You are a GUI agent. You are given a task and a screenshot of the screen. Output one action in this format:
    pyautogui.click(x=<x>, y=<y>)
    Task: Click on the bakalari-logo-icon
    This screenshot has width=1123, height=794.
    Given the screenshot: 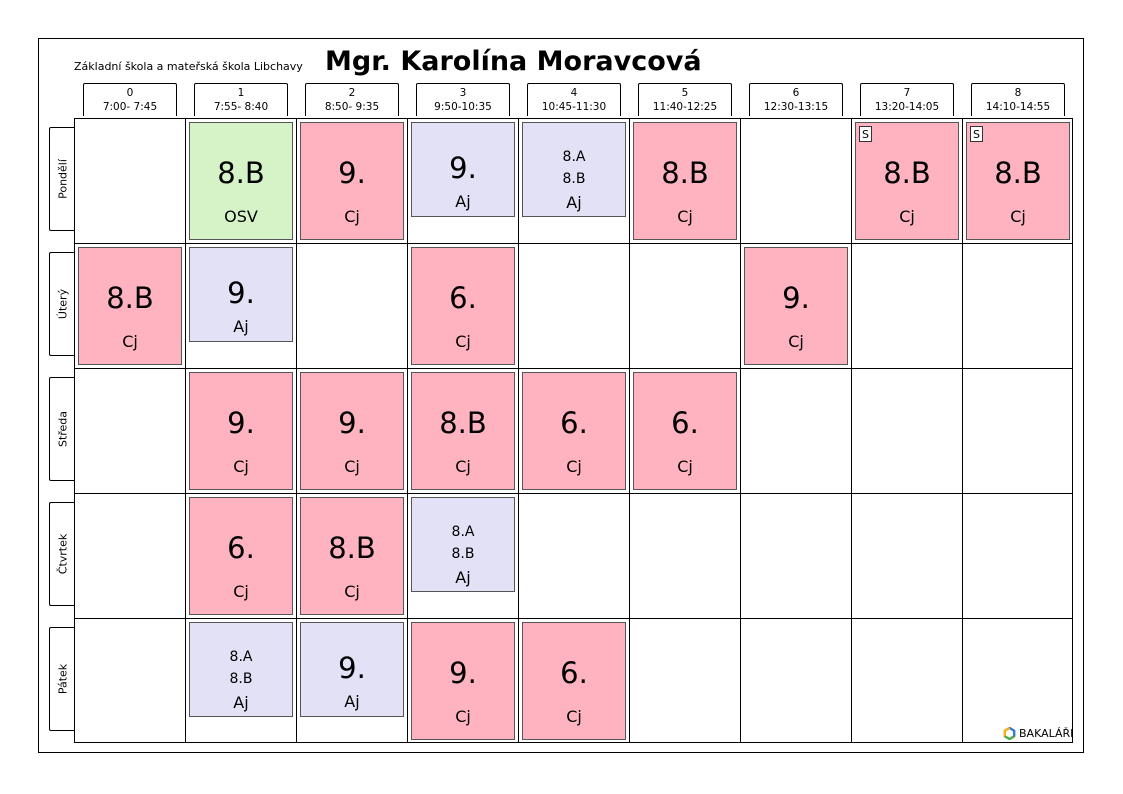 What is the action you would take?
    pyautogui.click(x=1009, y=733)
    